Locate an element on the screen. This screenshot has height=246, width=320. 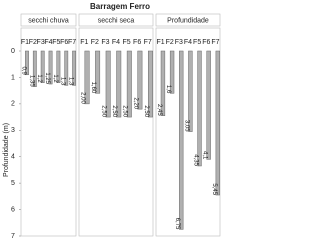
value-label: 2,45 is located at coordinates (159, 110).